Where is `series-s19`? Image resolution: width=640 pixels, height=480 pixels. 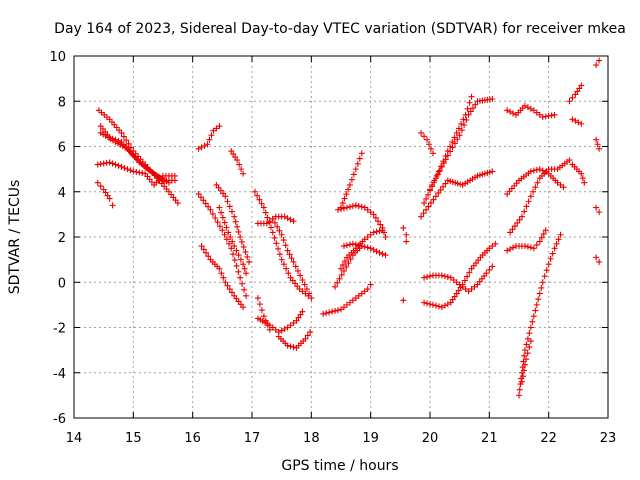
series-s19 is located at coordinates (351, 180).